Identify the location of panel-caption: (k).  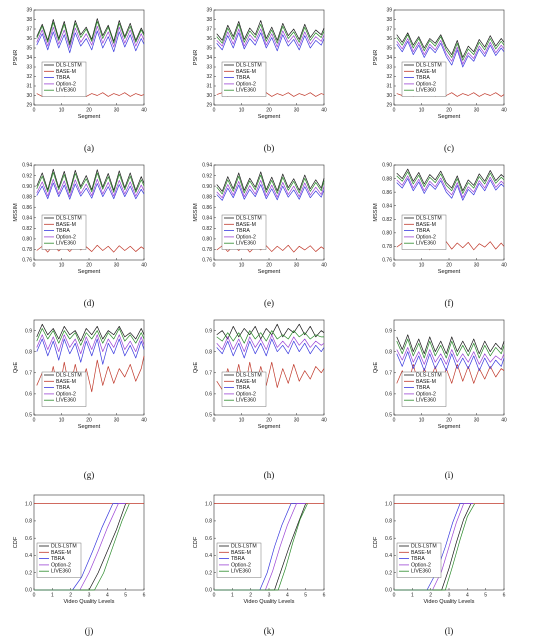
(269, 631).